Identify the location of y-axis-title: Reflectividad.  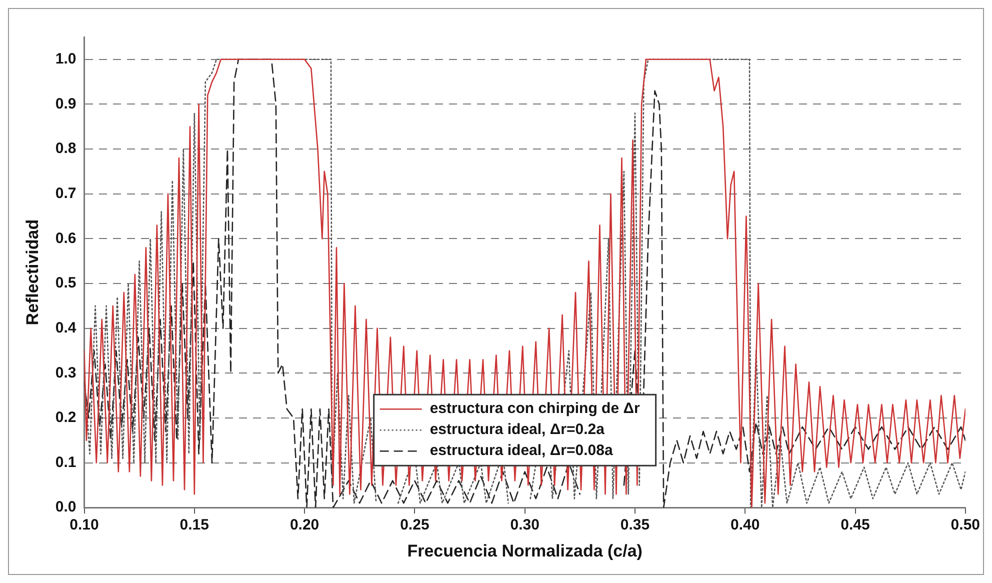
(32, 272).